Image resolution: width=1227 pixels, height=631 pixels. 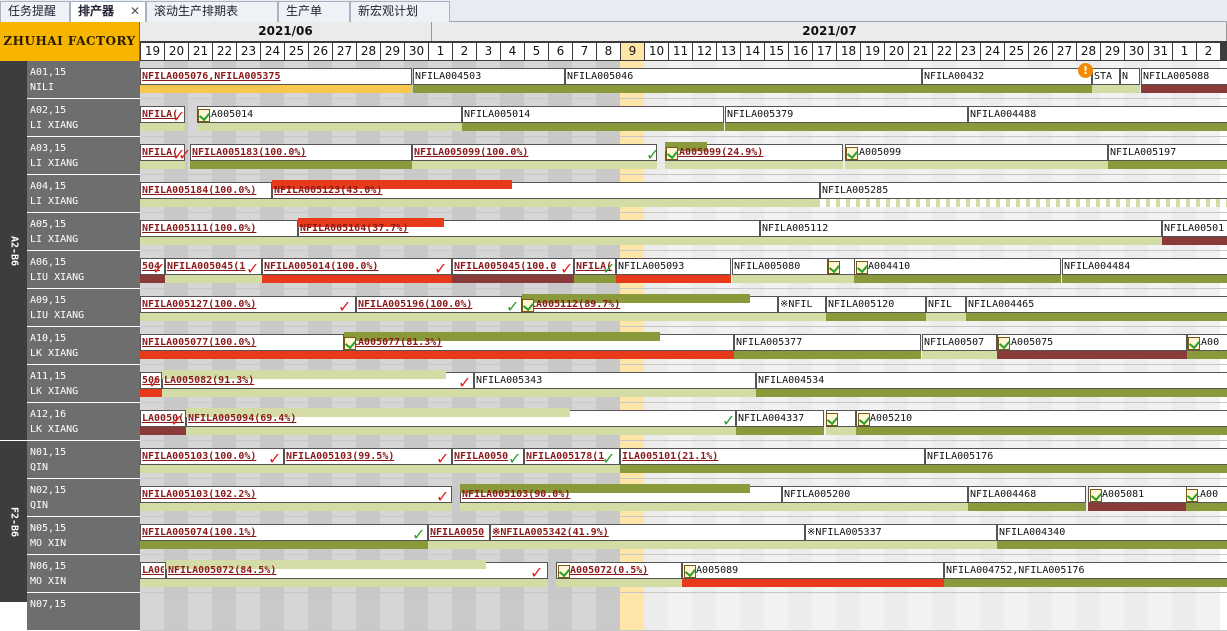 I want to click on order-track, so click(x=439, y=317).